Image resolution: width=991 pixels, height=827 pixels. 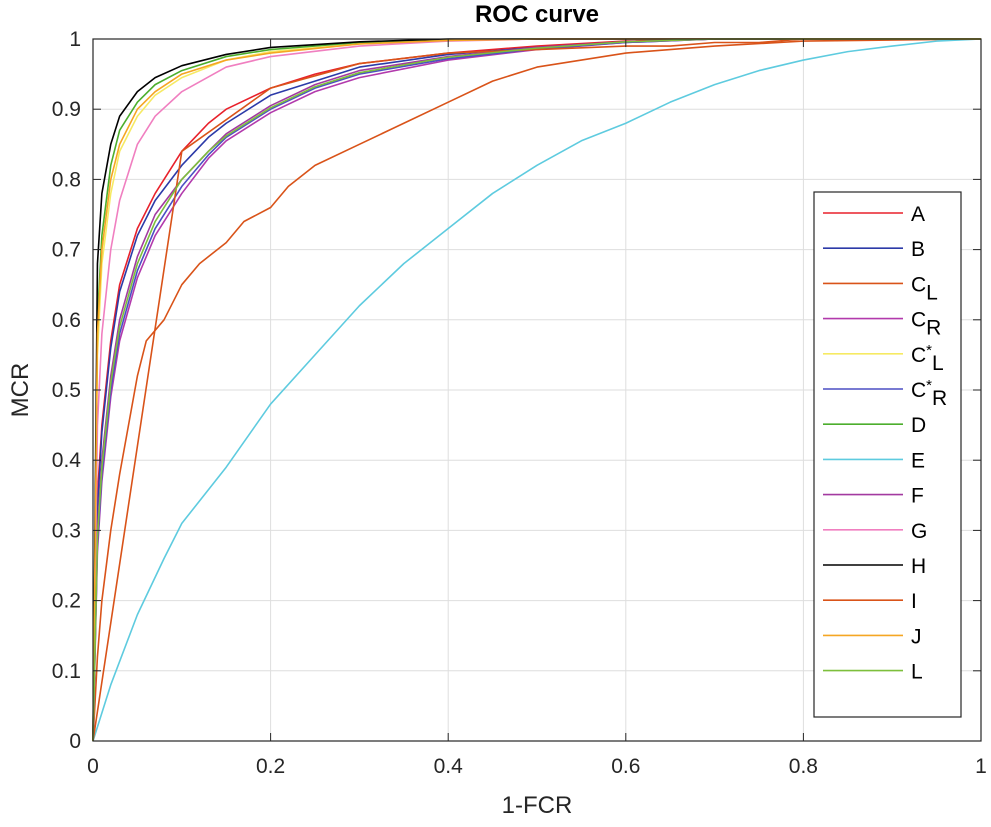 I want to click on legend-label-I: I, so click(x=914, y=601).